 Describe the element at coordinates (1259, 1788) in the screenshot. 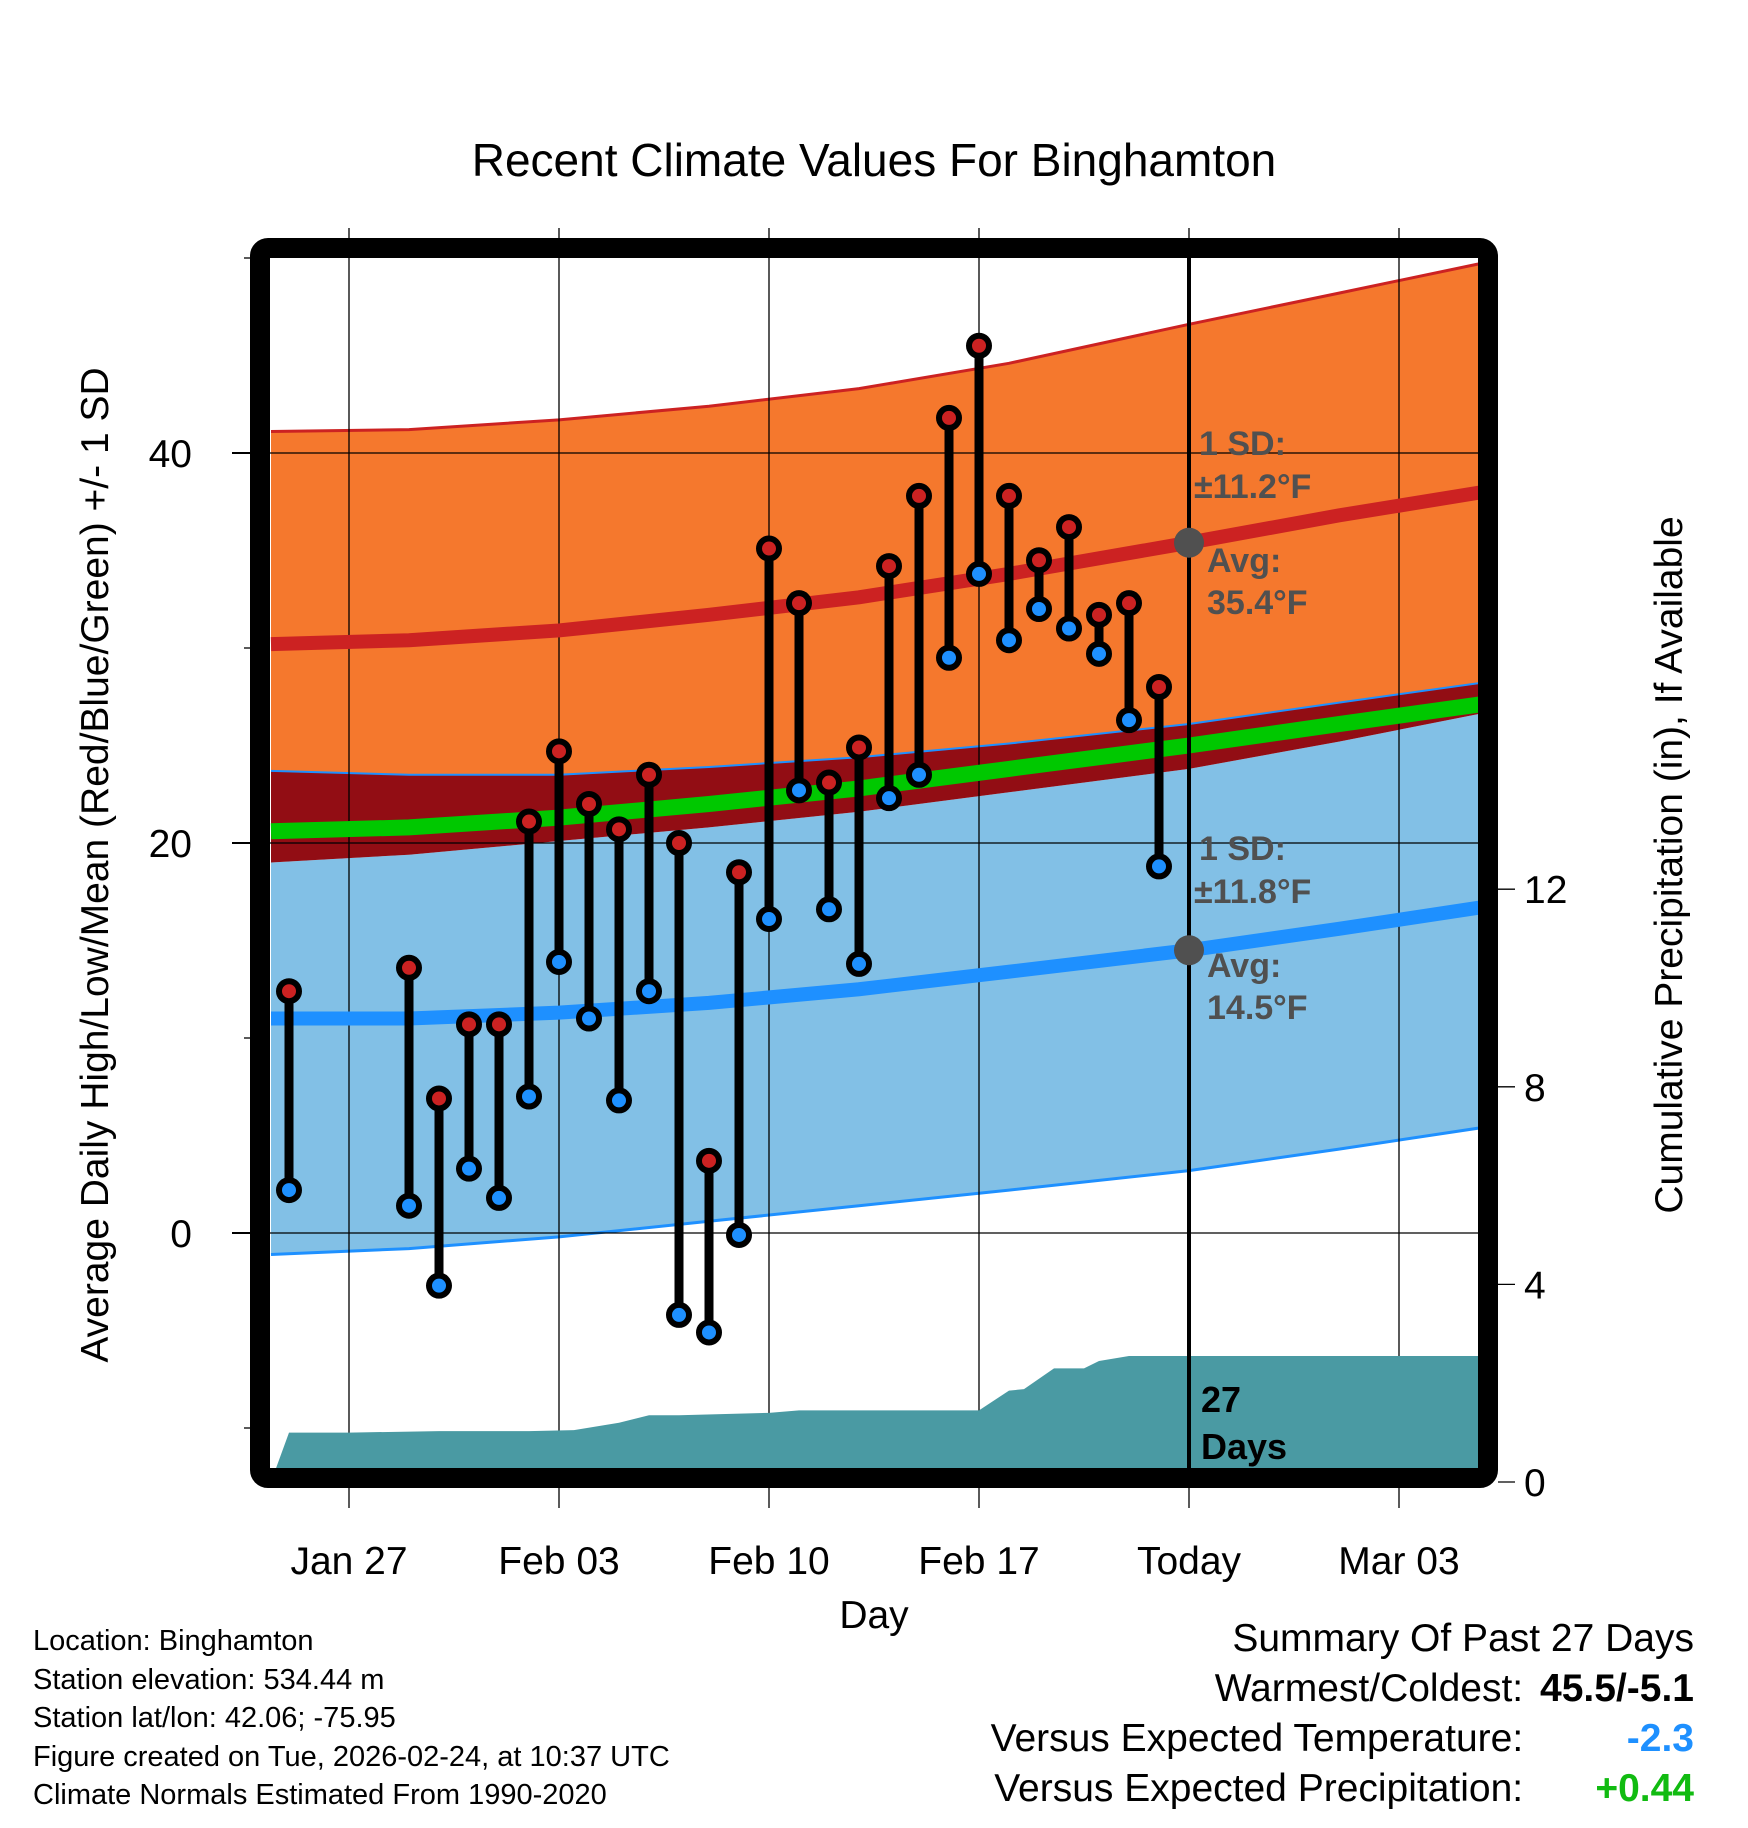

I see `precip-departure-label: Versus Expected Precipitation:` at that location.